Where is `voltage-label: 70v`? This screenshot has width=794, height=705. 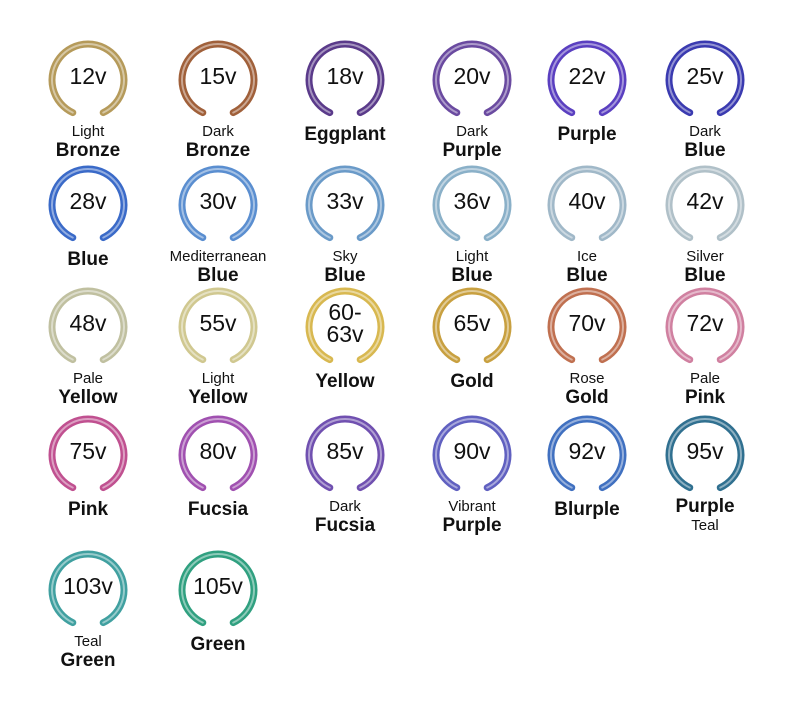 voltage-label: 70v is located at coordinates (587, 323).